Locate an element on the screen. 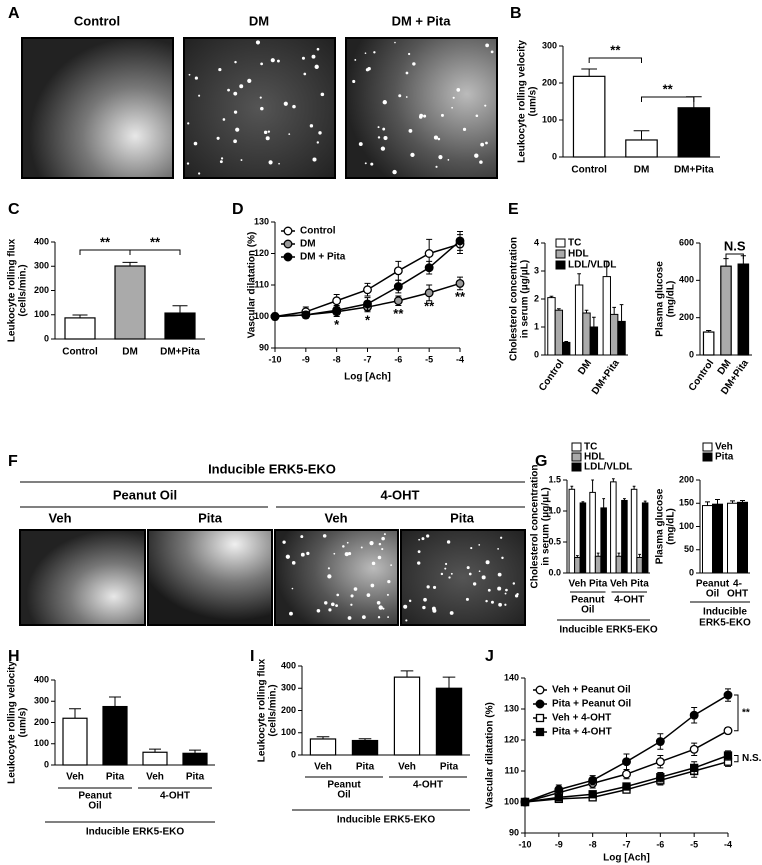 Image resolution: width=762 pixels, height=865 pixels. legend-label: DM + Pita is located at coordinates (323, 257).